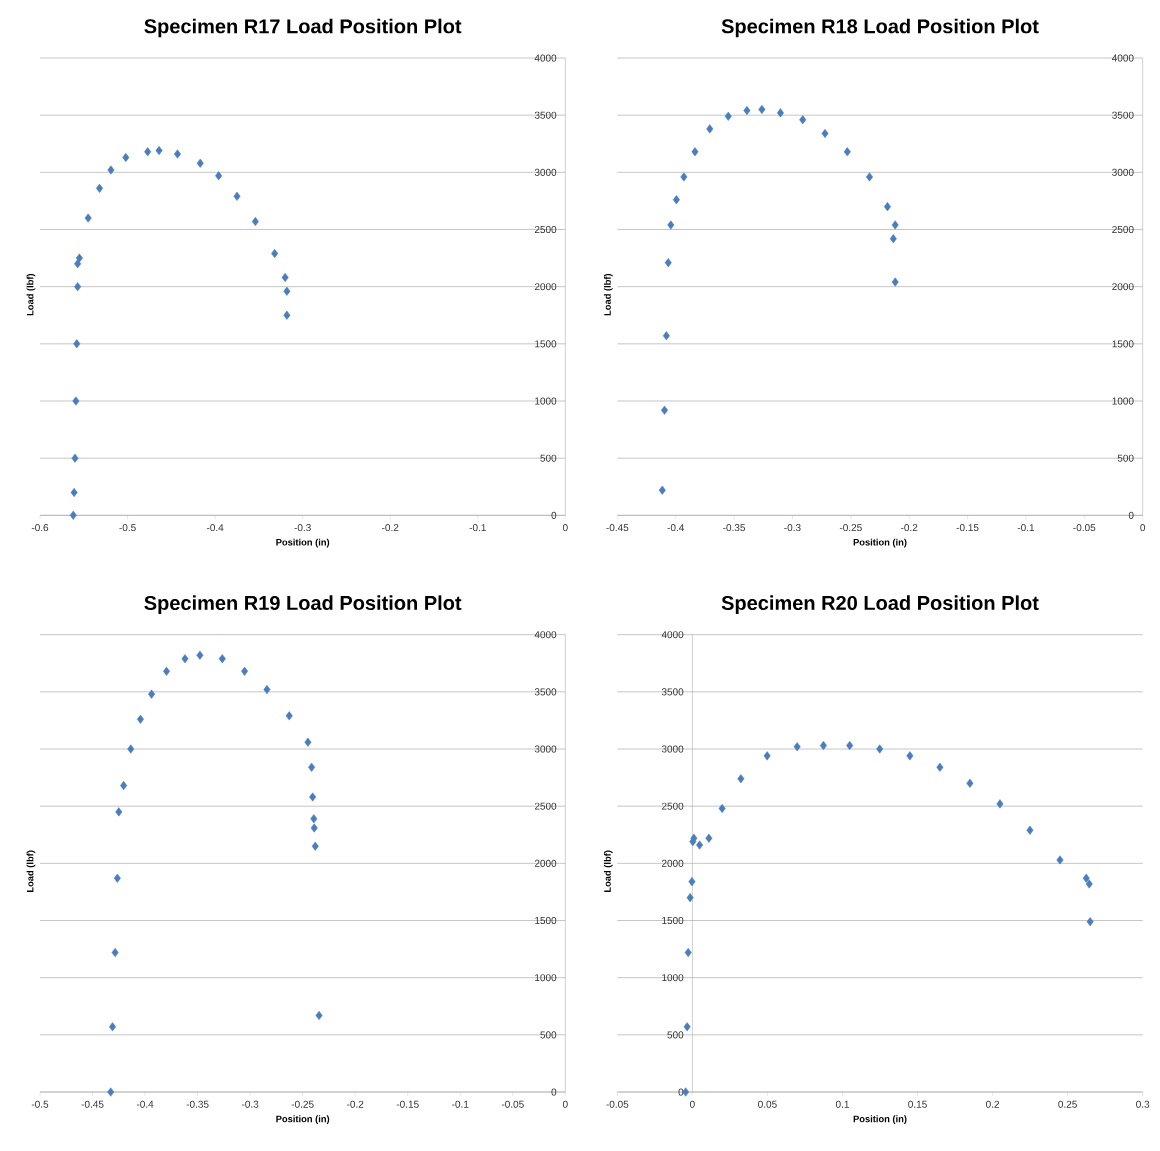 The image size is (1160, 1151). Describe the element at coordinates (880, 605) in the screenshot. I see `chart-title: Specimen R20 Load Position Plot` at that location.